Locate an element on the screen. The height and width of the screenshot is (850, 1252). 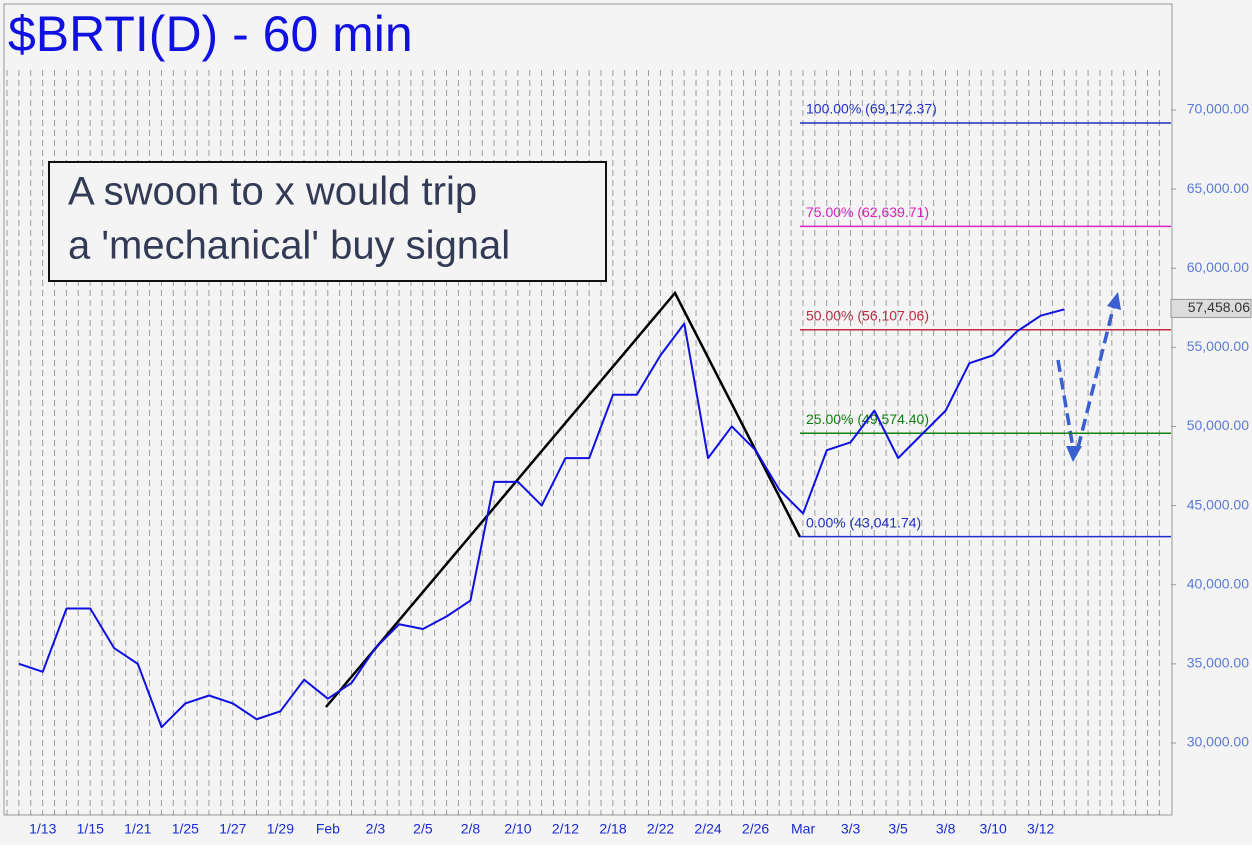
x-tick-label: 3/10 is located at coordinates (993, 829).